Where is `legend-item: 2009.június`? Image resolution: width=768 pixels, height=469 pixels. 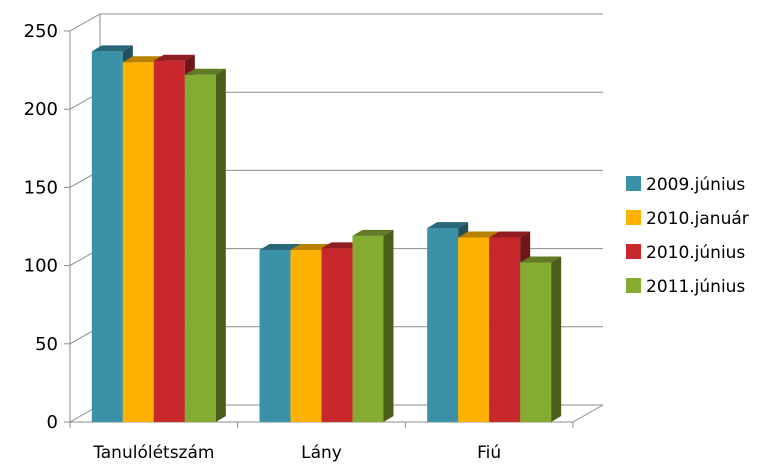
legend-item: 2009.június is located at coordinates (685, 185).